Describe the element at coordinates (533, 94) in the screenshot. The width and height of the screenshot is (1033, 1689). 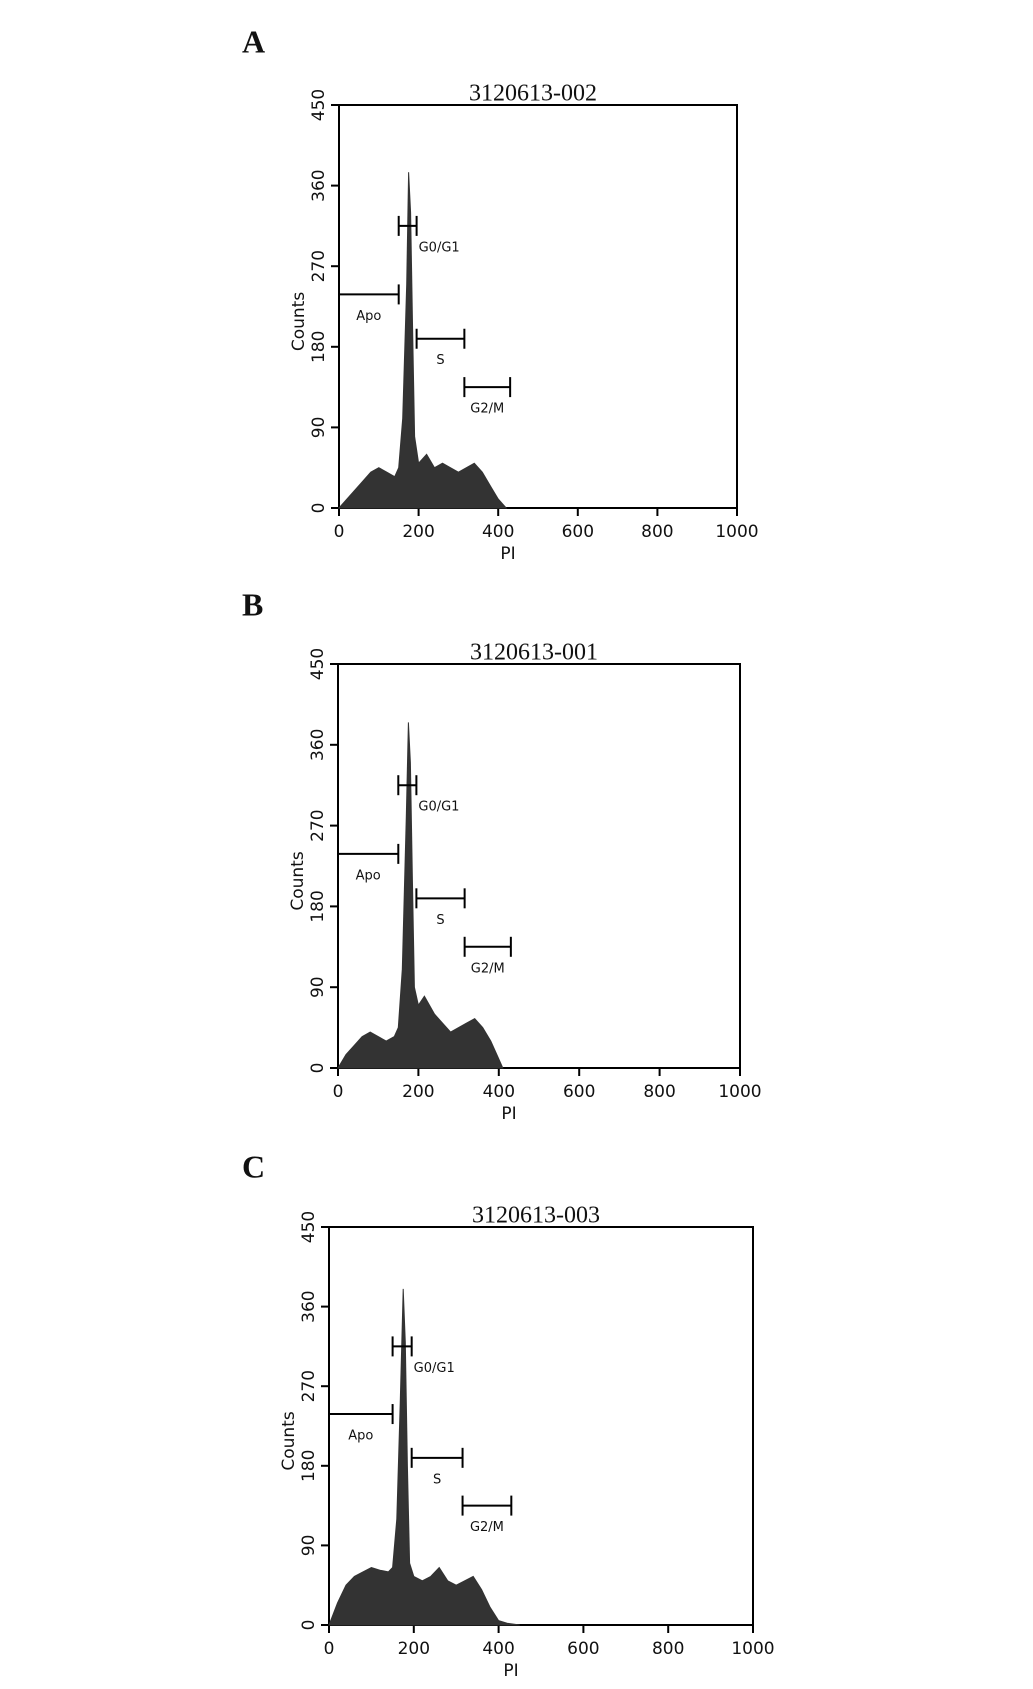
I see `chart-title: 3120613-002` at that location.